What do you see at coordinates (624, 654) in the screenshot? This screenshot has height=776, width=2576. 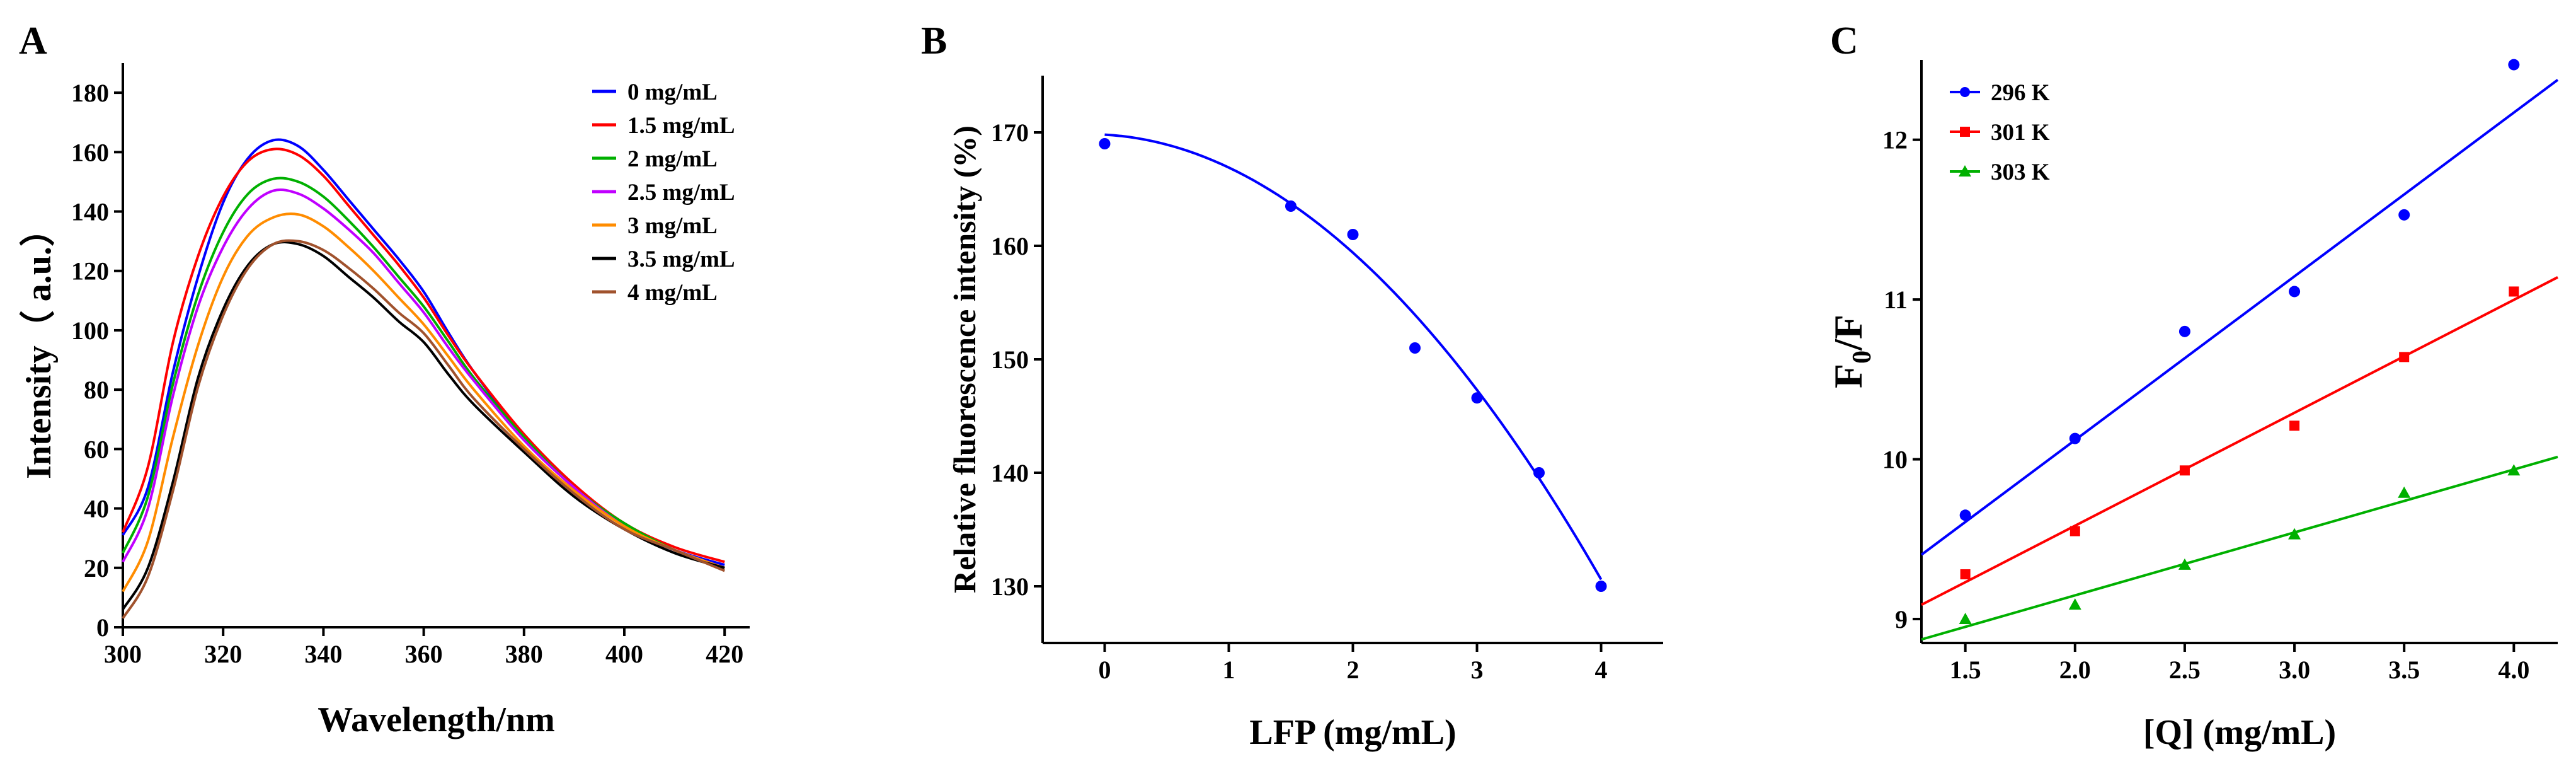 I see `x-tick-label: 400` at bounding box center [624, 654].